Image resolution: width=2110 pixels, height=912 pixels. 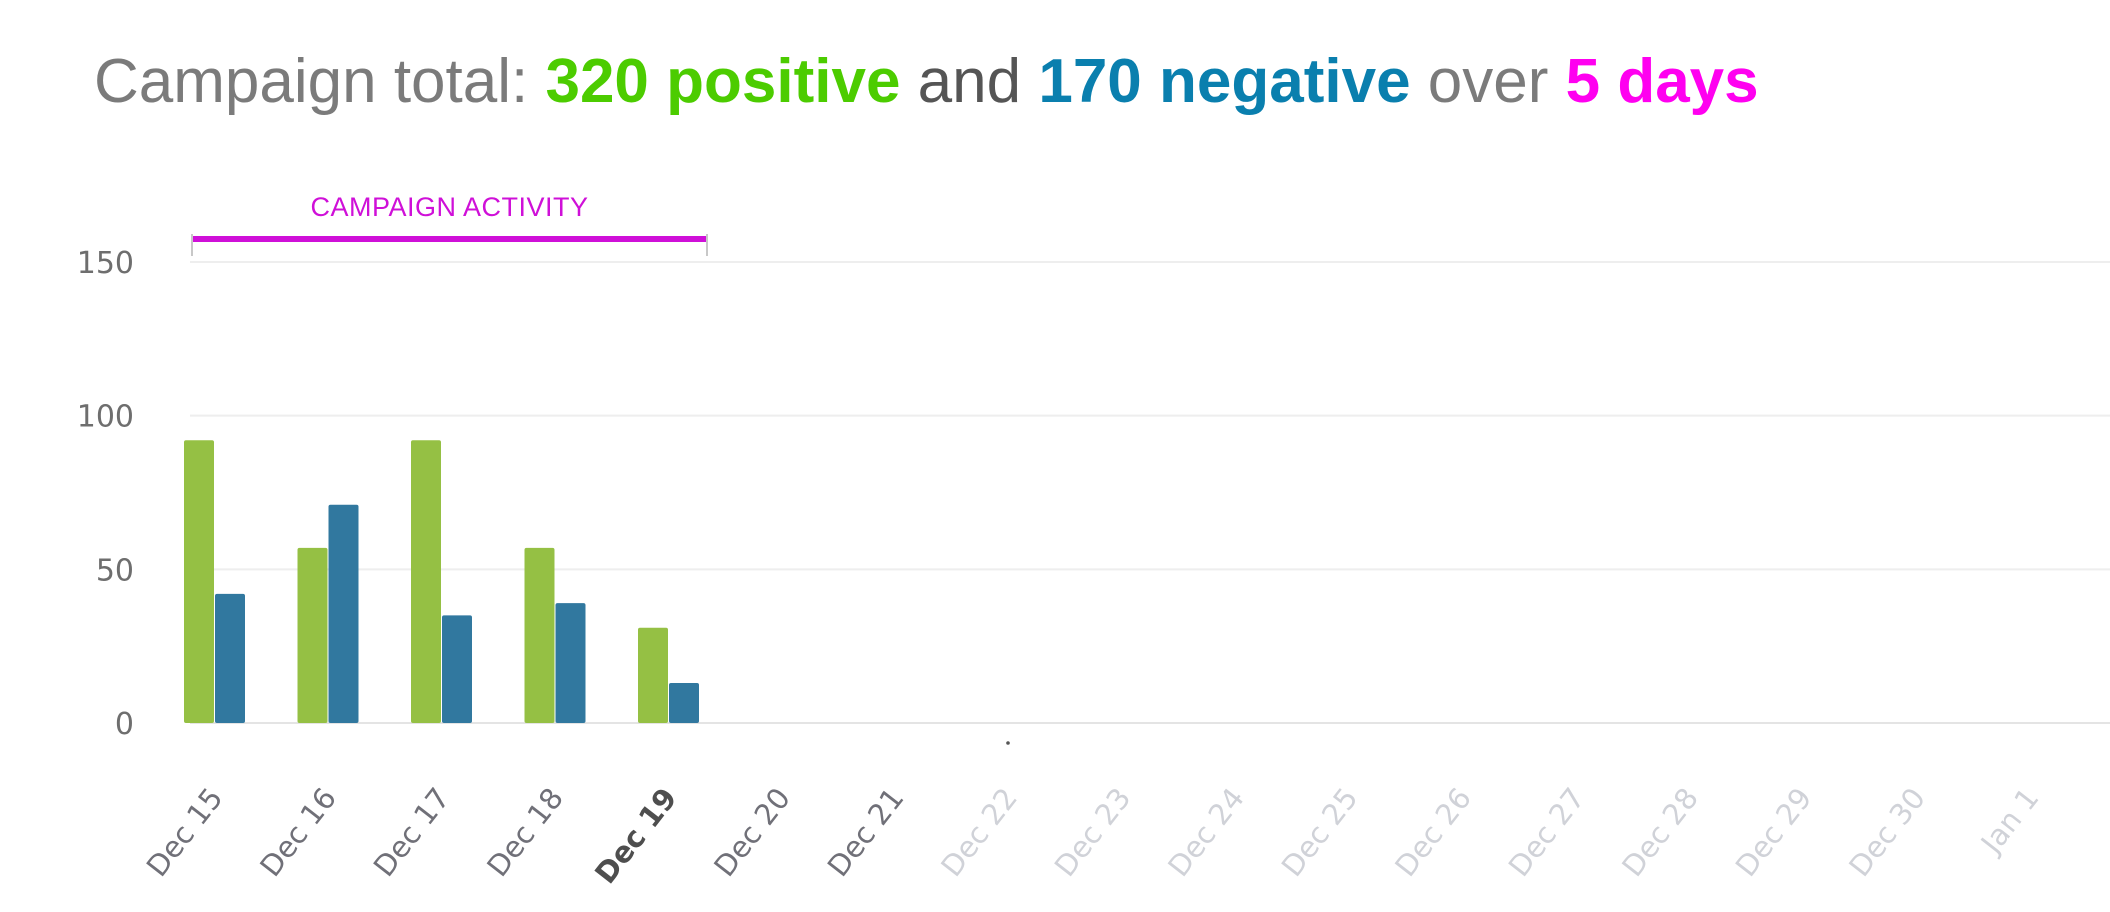 What do you see at coordinates (449, 224) in the screenshot?
I see `campaign-activity-annotation: CAMPAIGN ACTIVITY` at bounding box center [449, 224].